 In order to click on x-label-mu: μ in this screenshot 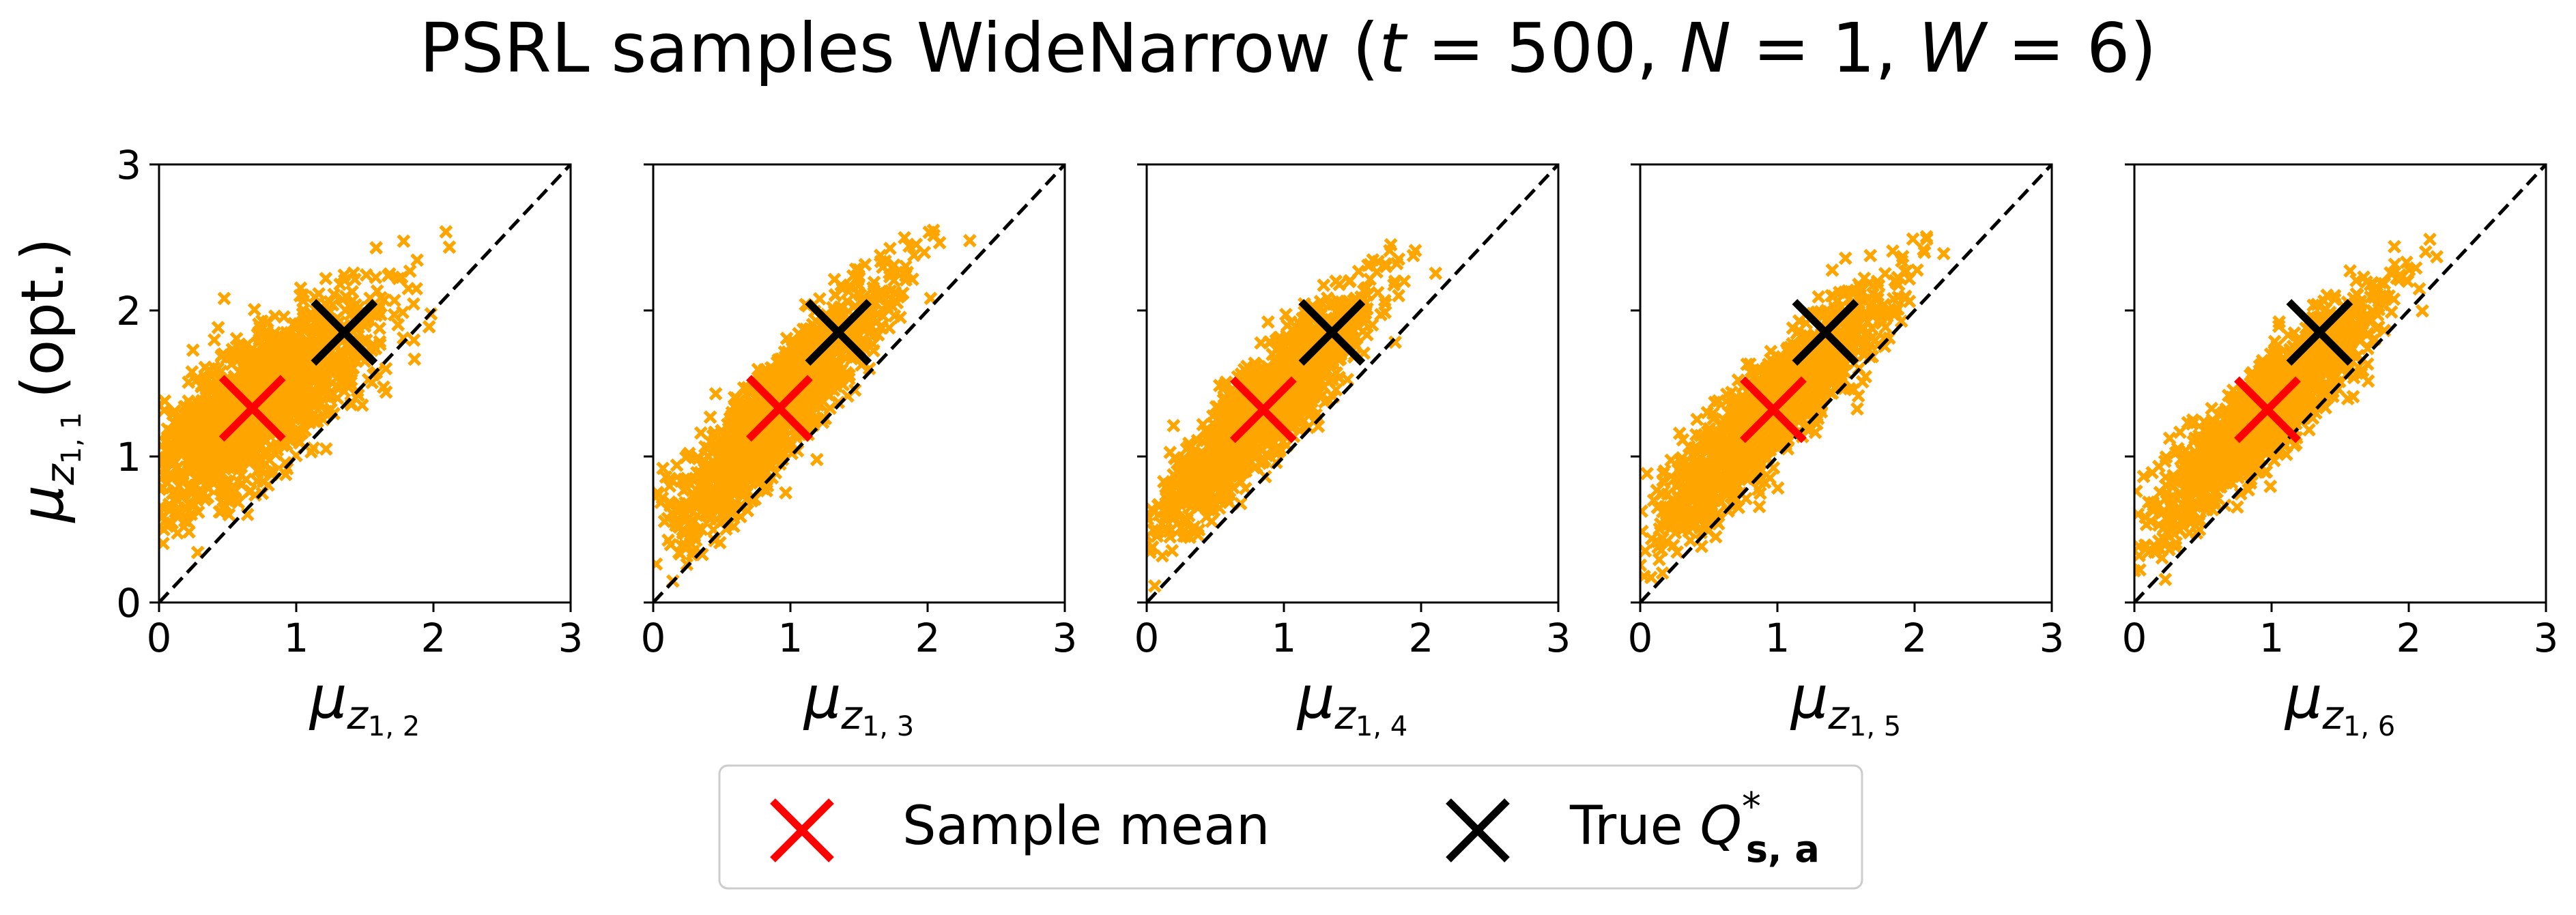, I will do `click(1315, 698)`.